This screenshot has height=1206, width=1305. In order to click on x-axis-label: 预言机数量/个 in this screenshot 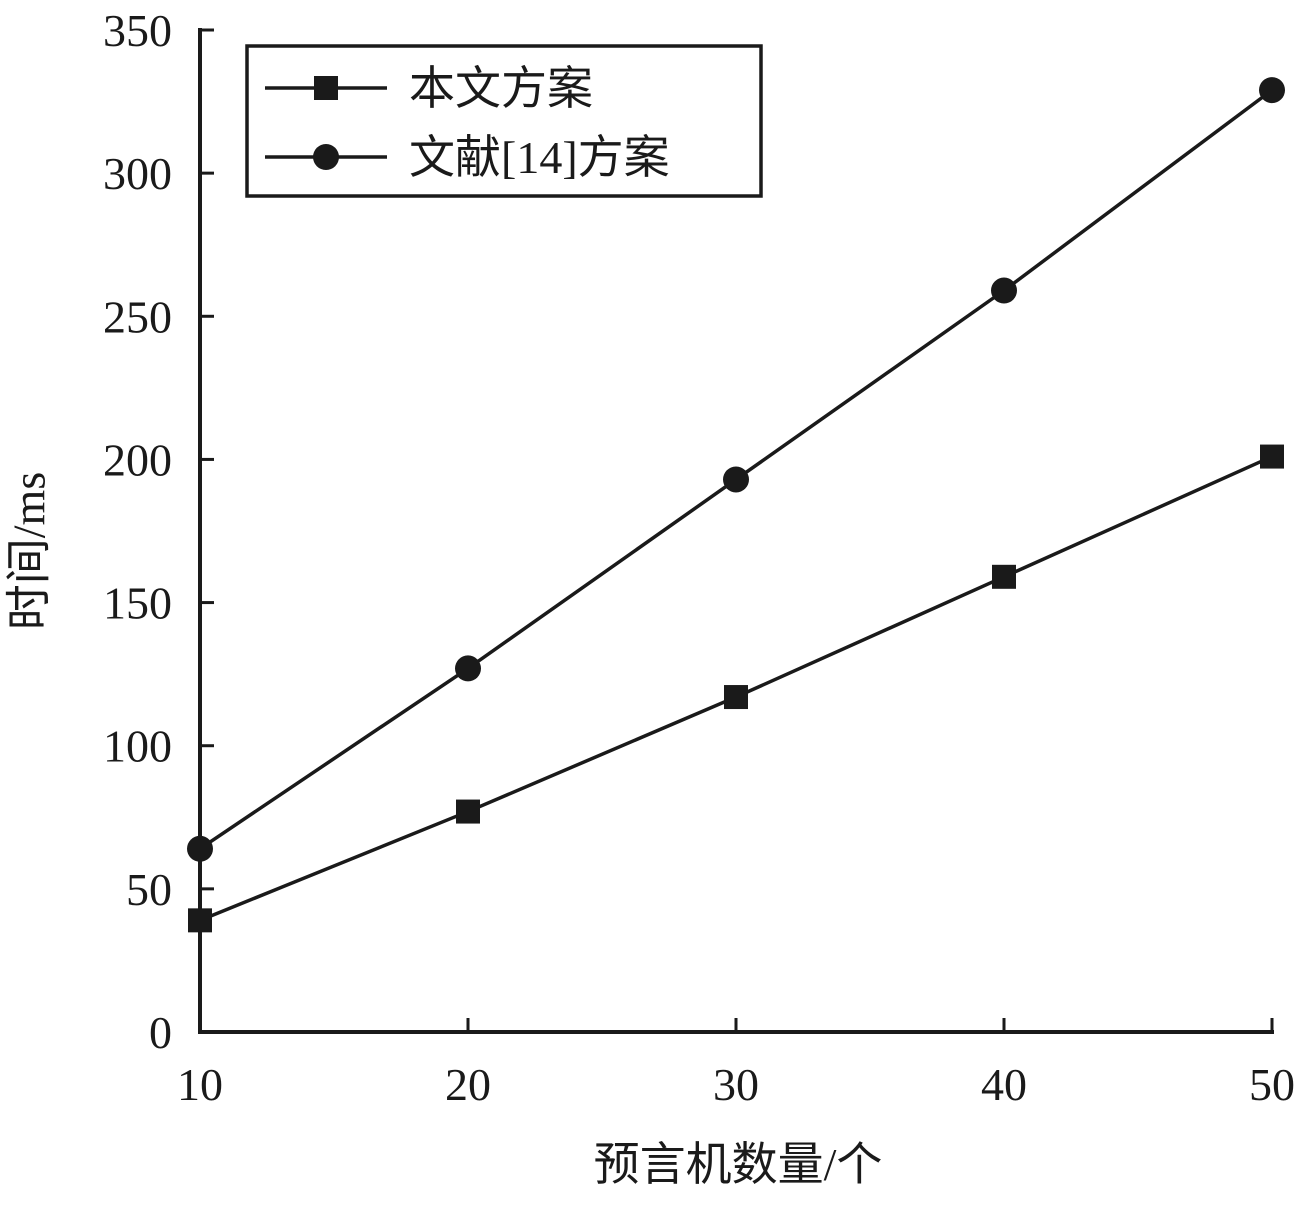, I will do `click(738, 1164)`.